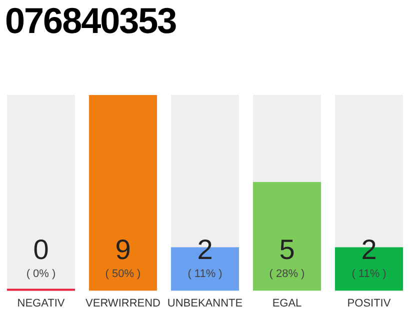 This screenshot has width=410, height=320. Describe the element at coordinates (287, 303) in the screenshot. I see `x-tick-label: EGAL` at that location.